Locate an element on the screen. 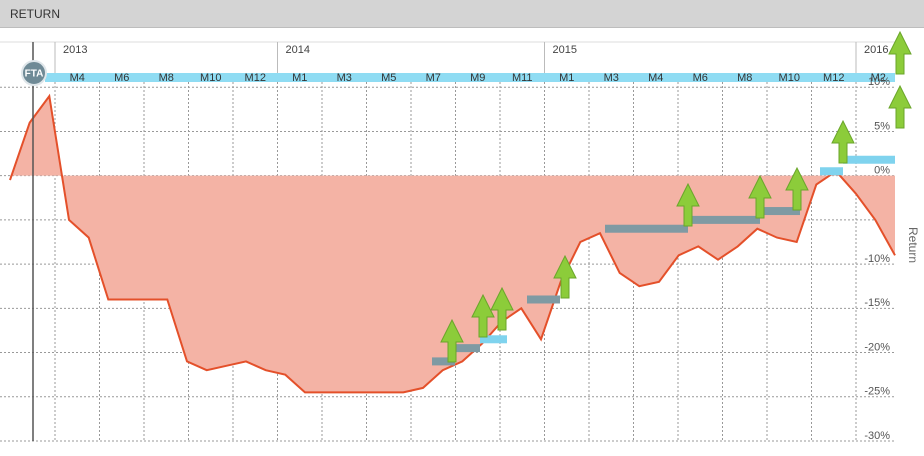 This screenshot has height=456, width=924. y-axis-title: Return is located at coordinates (913, 245).